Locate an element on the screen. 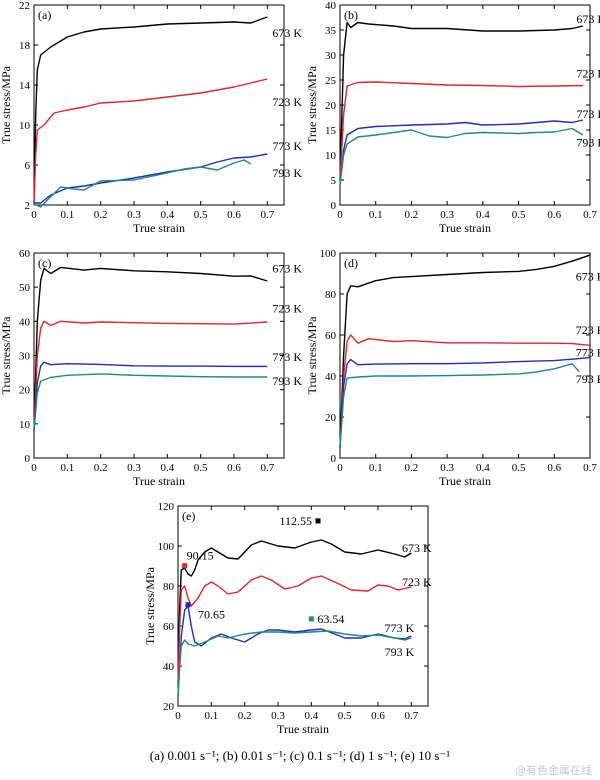 Image resolution: width=600 pixels, height=780 pixels. y-tick-label: 6 is located at coordinates (28, 166).